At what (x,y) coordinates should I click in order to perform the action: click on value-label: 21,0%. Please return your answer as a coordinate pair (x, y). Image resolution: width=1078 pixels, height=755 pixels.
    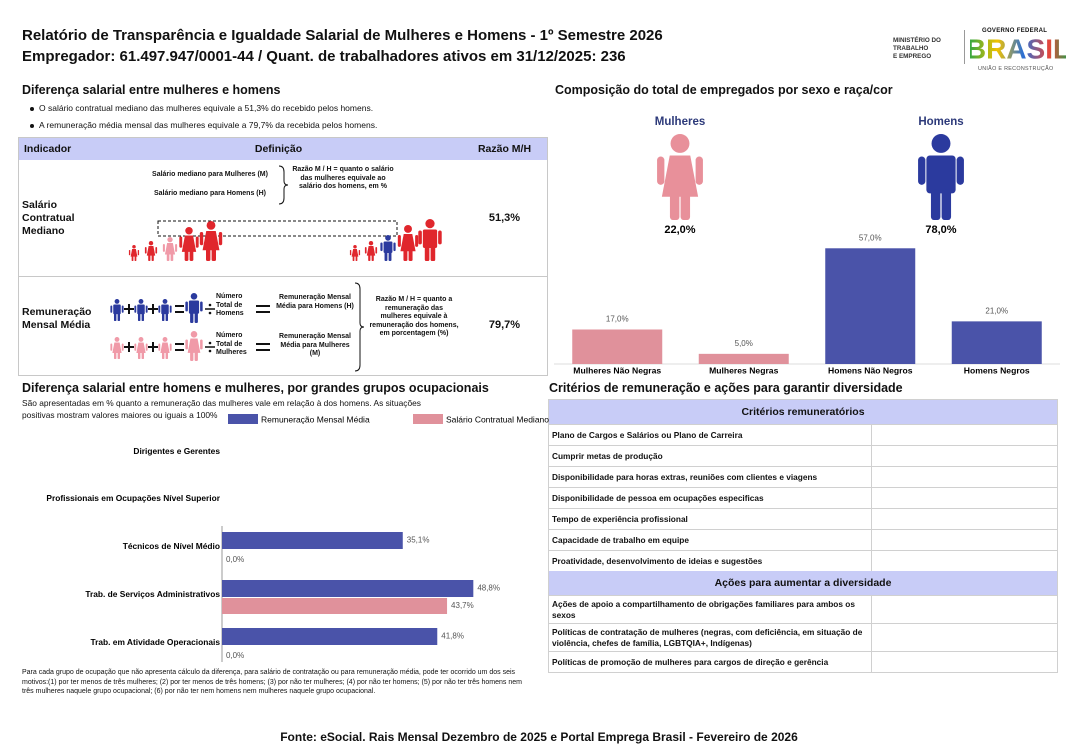
    Looking at the image, I should click on (996, 310).